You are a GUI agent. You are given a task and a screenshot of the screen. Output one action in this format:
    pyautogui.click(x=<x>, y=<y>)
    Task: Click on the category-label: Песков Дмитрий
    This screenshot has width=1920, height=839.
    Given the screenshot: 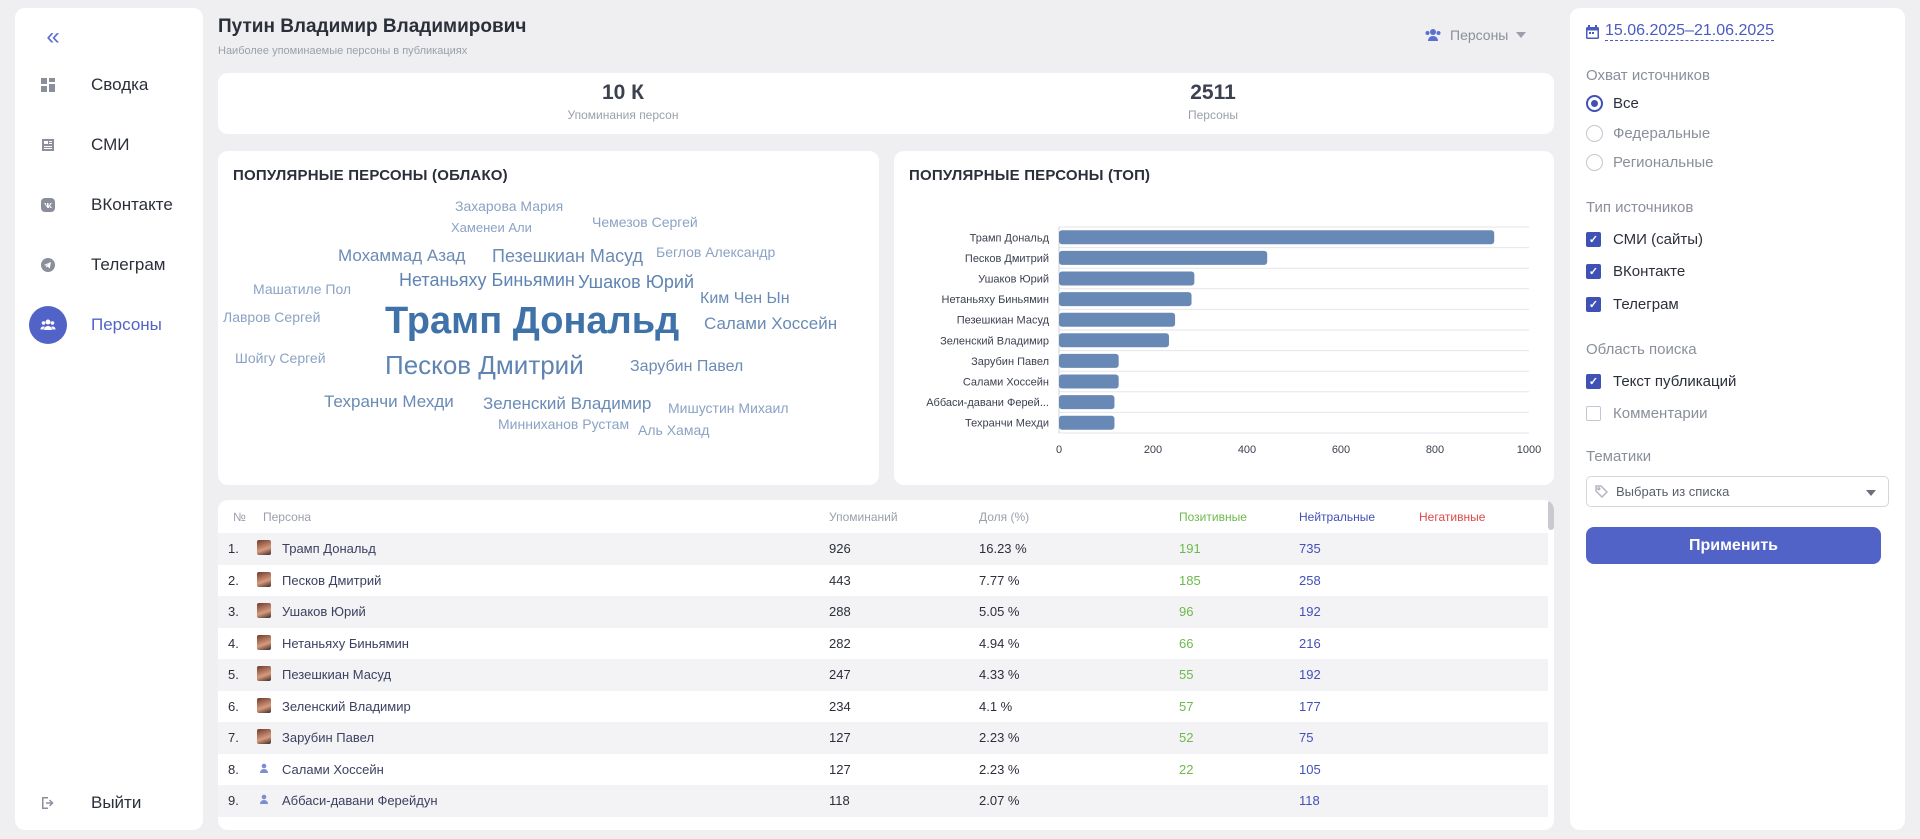 What is the action you would take?
    pyautogui.click(x=1007, y=259)
    